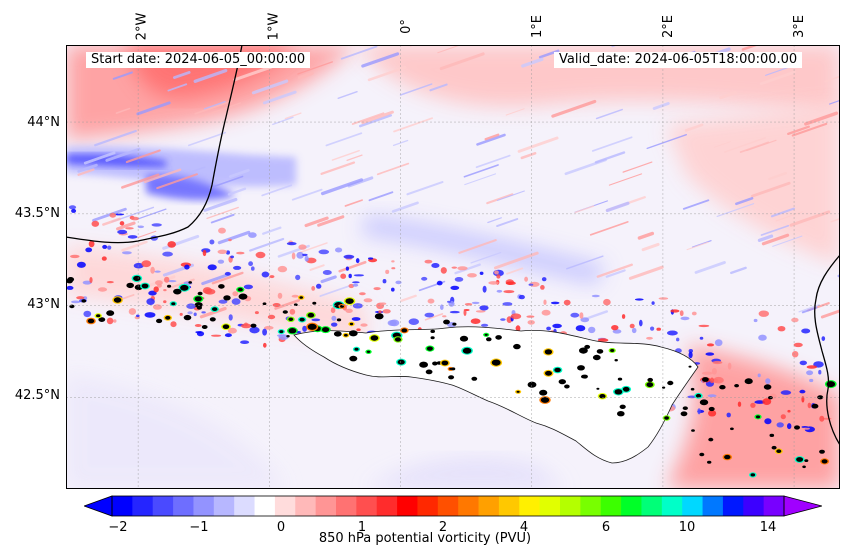 The width and height of the screenshot is (850, 558). I want to click on colorbar-tick-0: −2, so click(118, 527).